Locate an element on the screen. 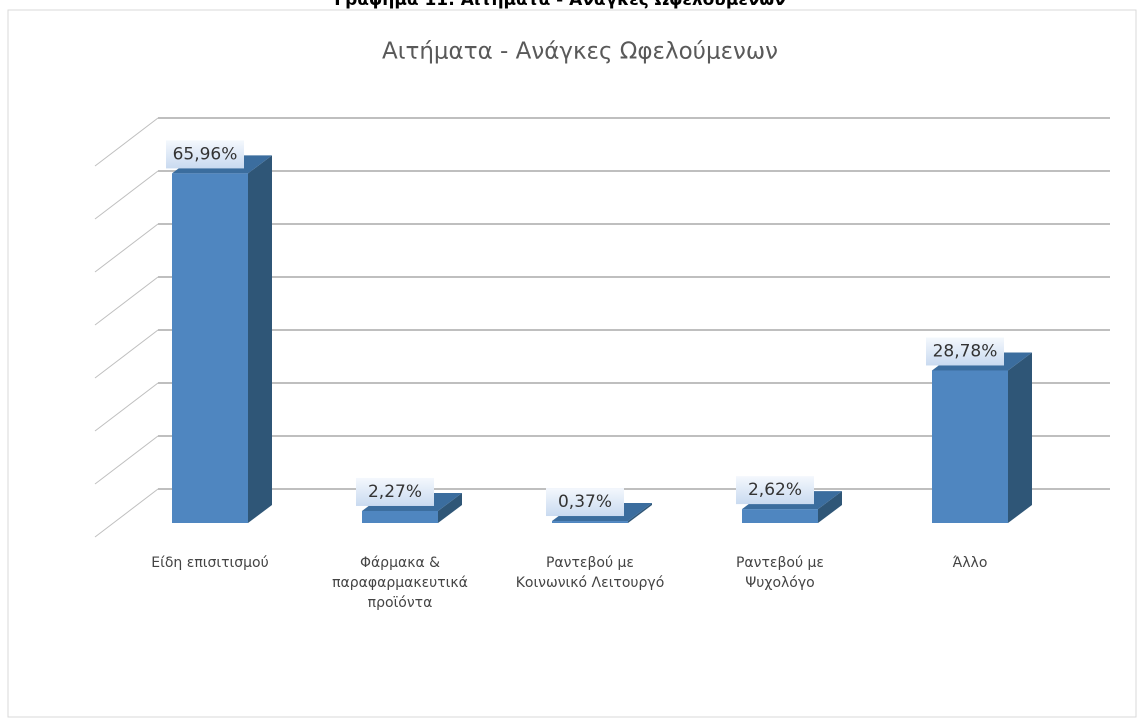 The height and width of the screenshot is (720, 1139). value-label: 0,37% is located at coordinates (585, 502).